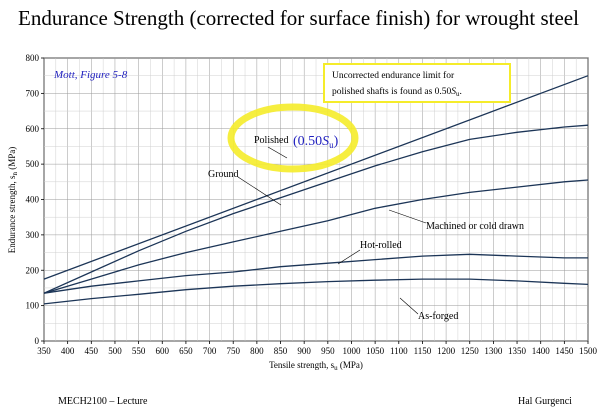 This screenshot has width=600, height=417. What do you see at coordinates (470, 351) in the screenshot?
I see `x-tick-label: 1250` at bounding box center [470, 351].